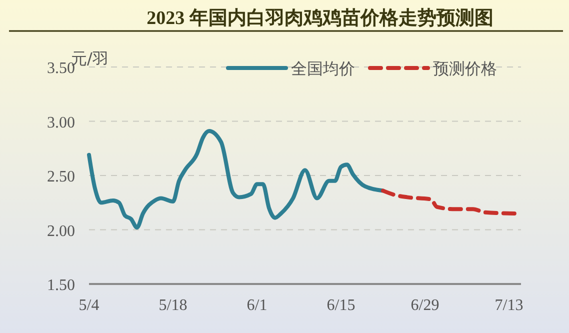 This screenshot has width=569, height=333. Describe the element at coordinates (61, 231) in the screenshot. I see `y-tick-label: 2.00` at that location.